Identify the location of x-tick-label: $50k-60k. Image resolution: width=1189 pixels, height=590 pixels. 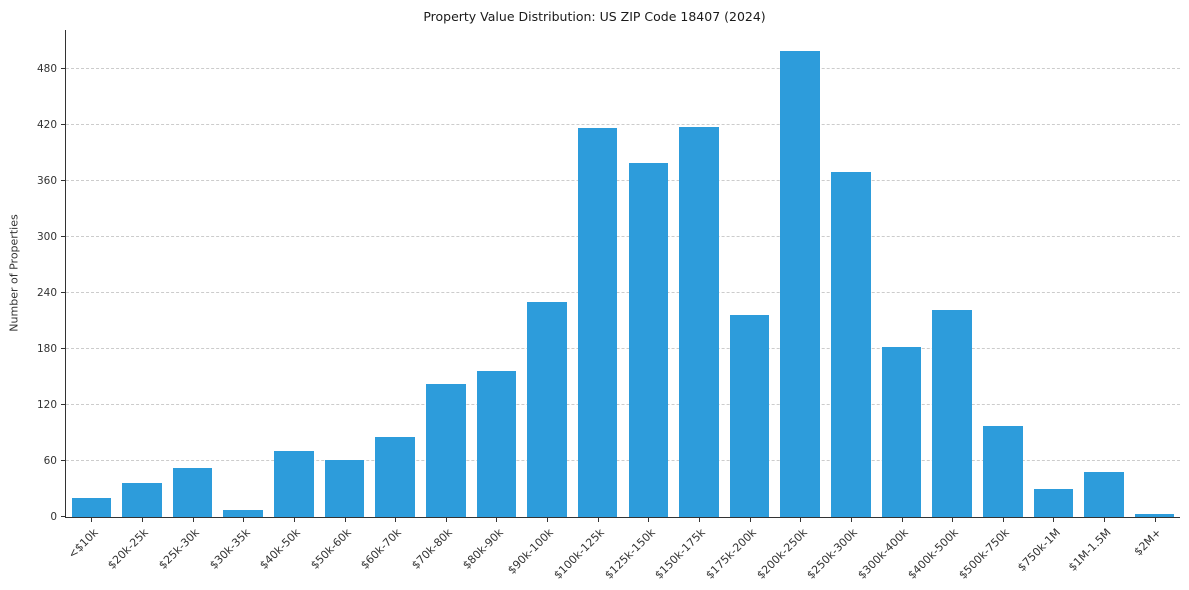
(330, 549).